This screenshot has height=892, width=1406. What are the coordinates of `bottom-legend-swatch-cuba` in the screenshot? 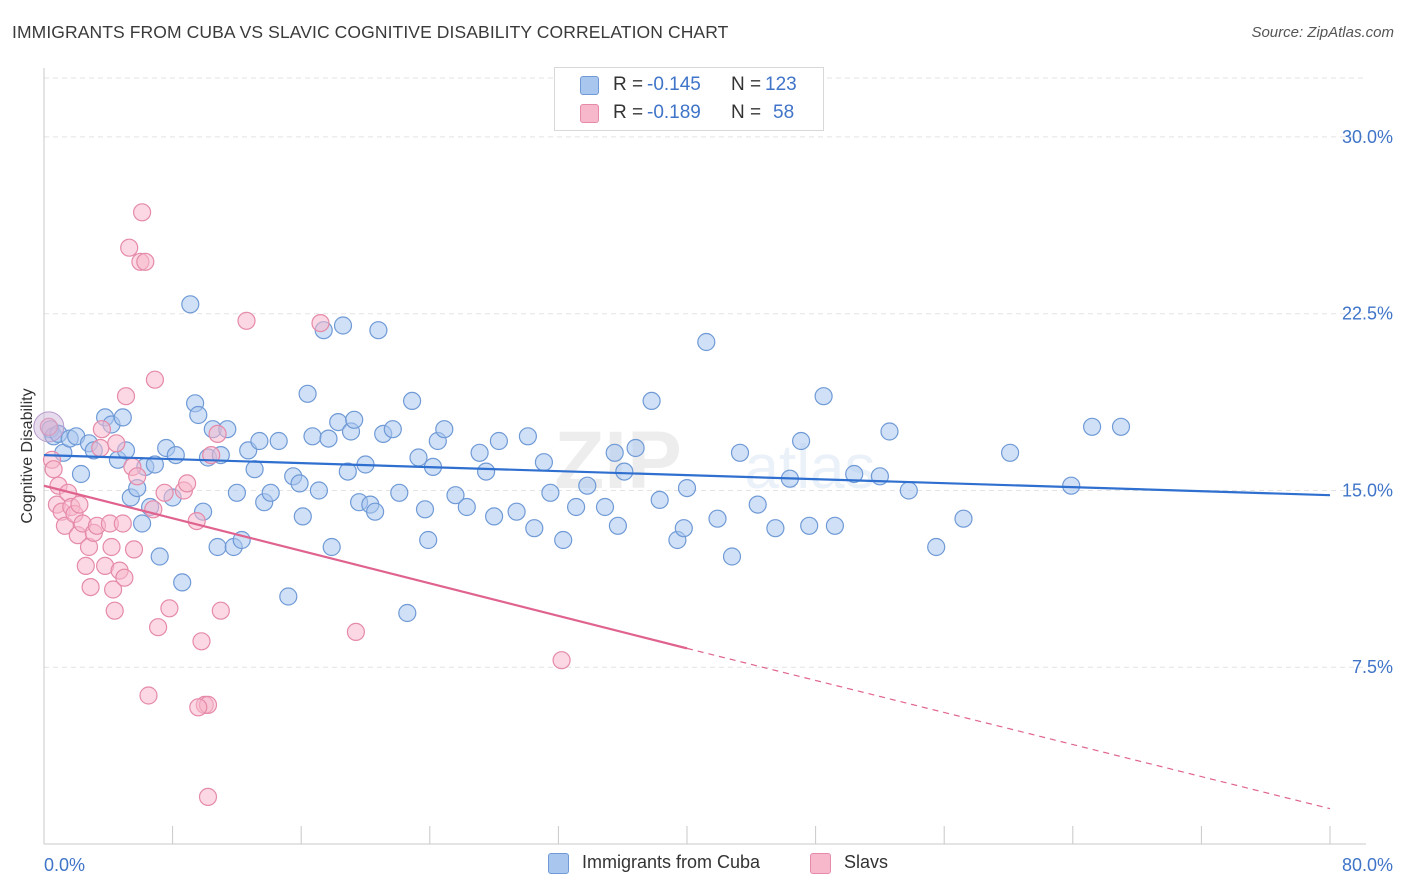 It's located at (558, 863).